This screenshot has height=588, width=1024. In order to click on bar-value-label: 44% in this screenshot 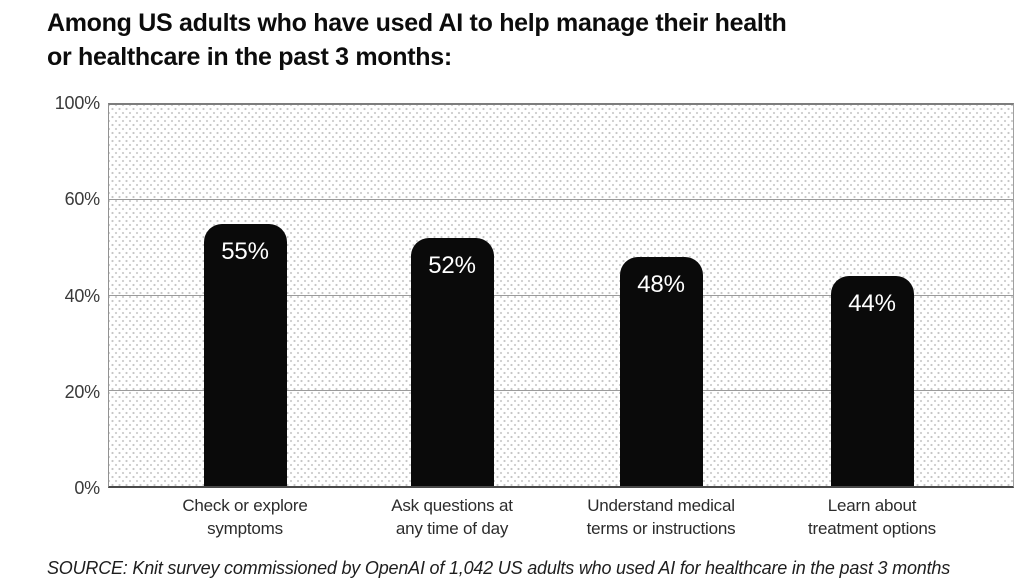, I will do `click(872, 304)`.